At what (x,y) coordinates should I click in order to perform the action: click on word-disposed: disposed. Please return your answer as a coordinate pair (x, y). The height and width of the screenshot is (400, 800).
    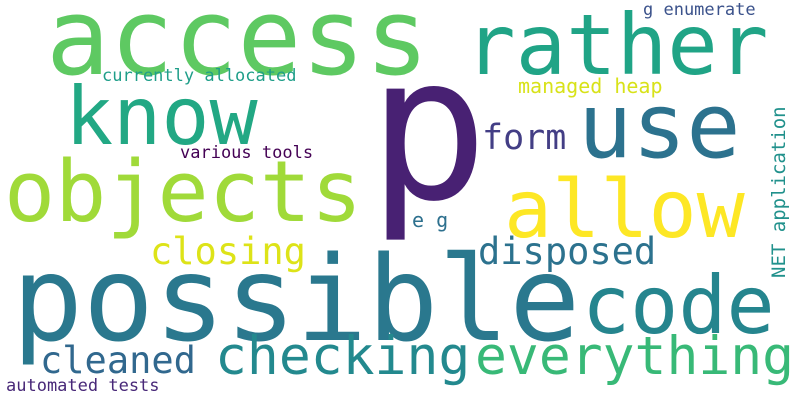
    Looking at the image, I should click on (567, 251).